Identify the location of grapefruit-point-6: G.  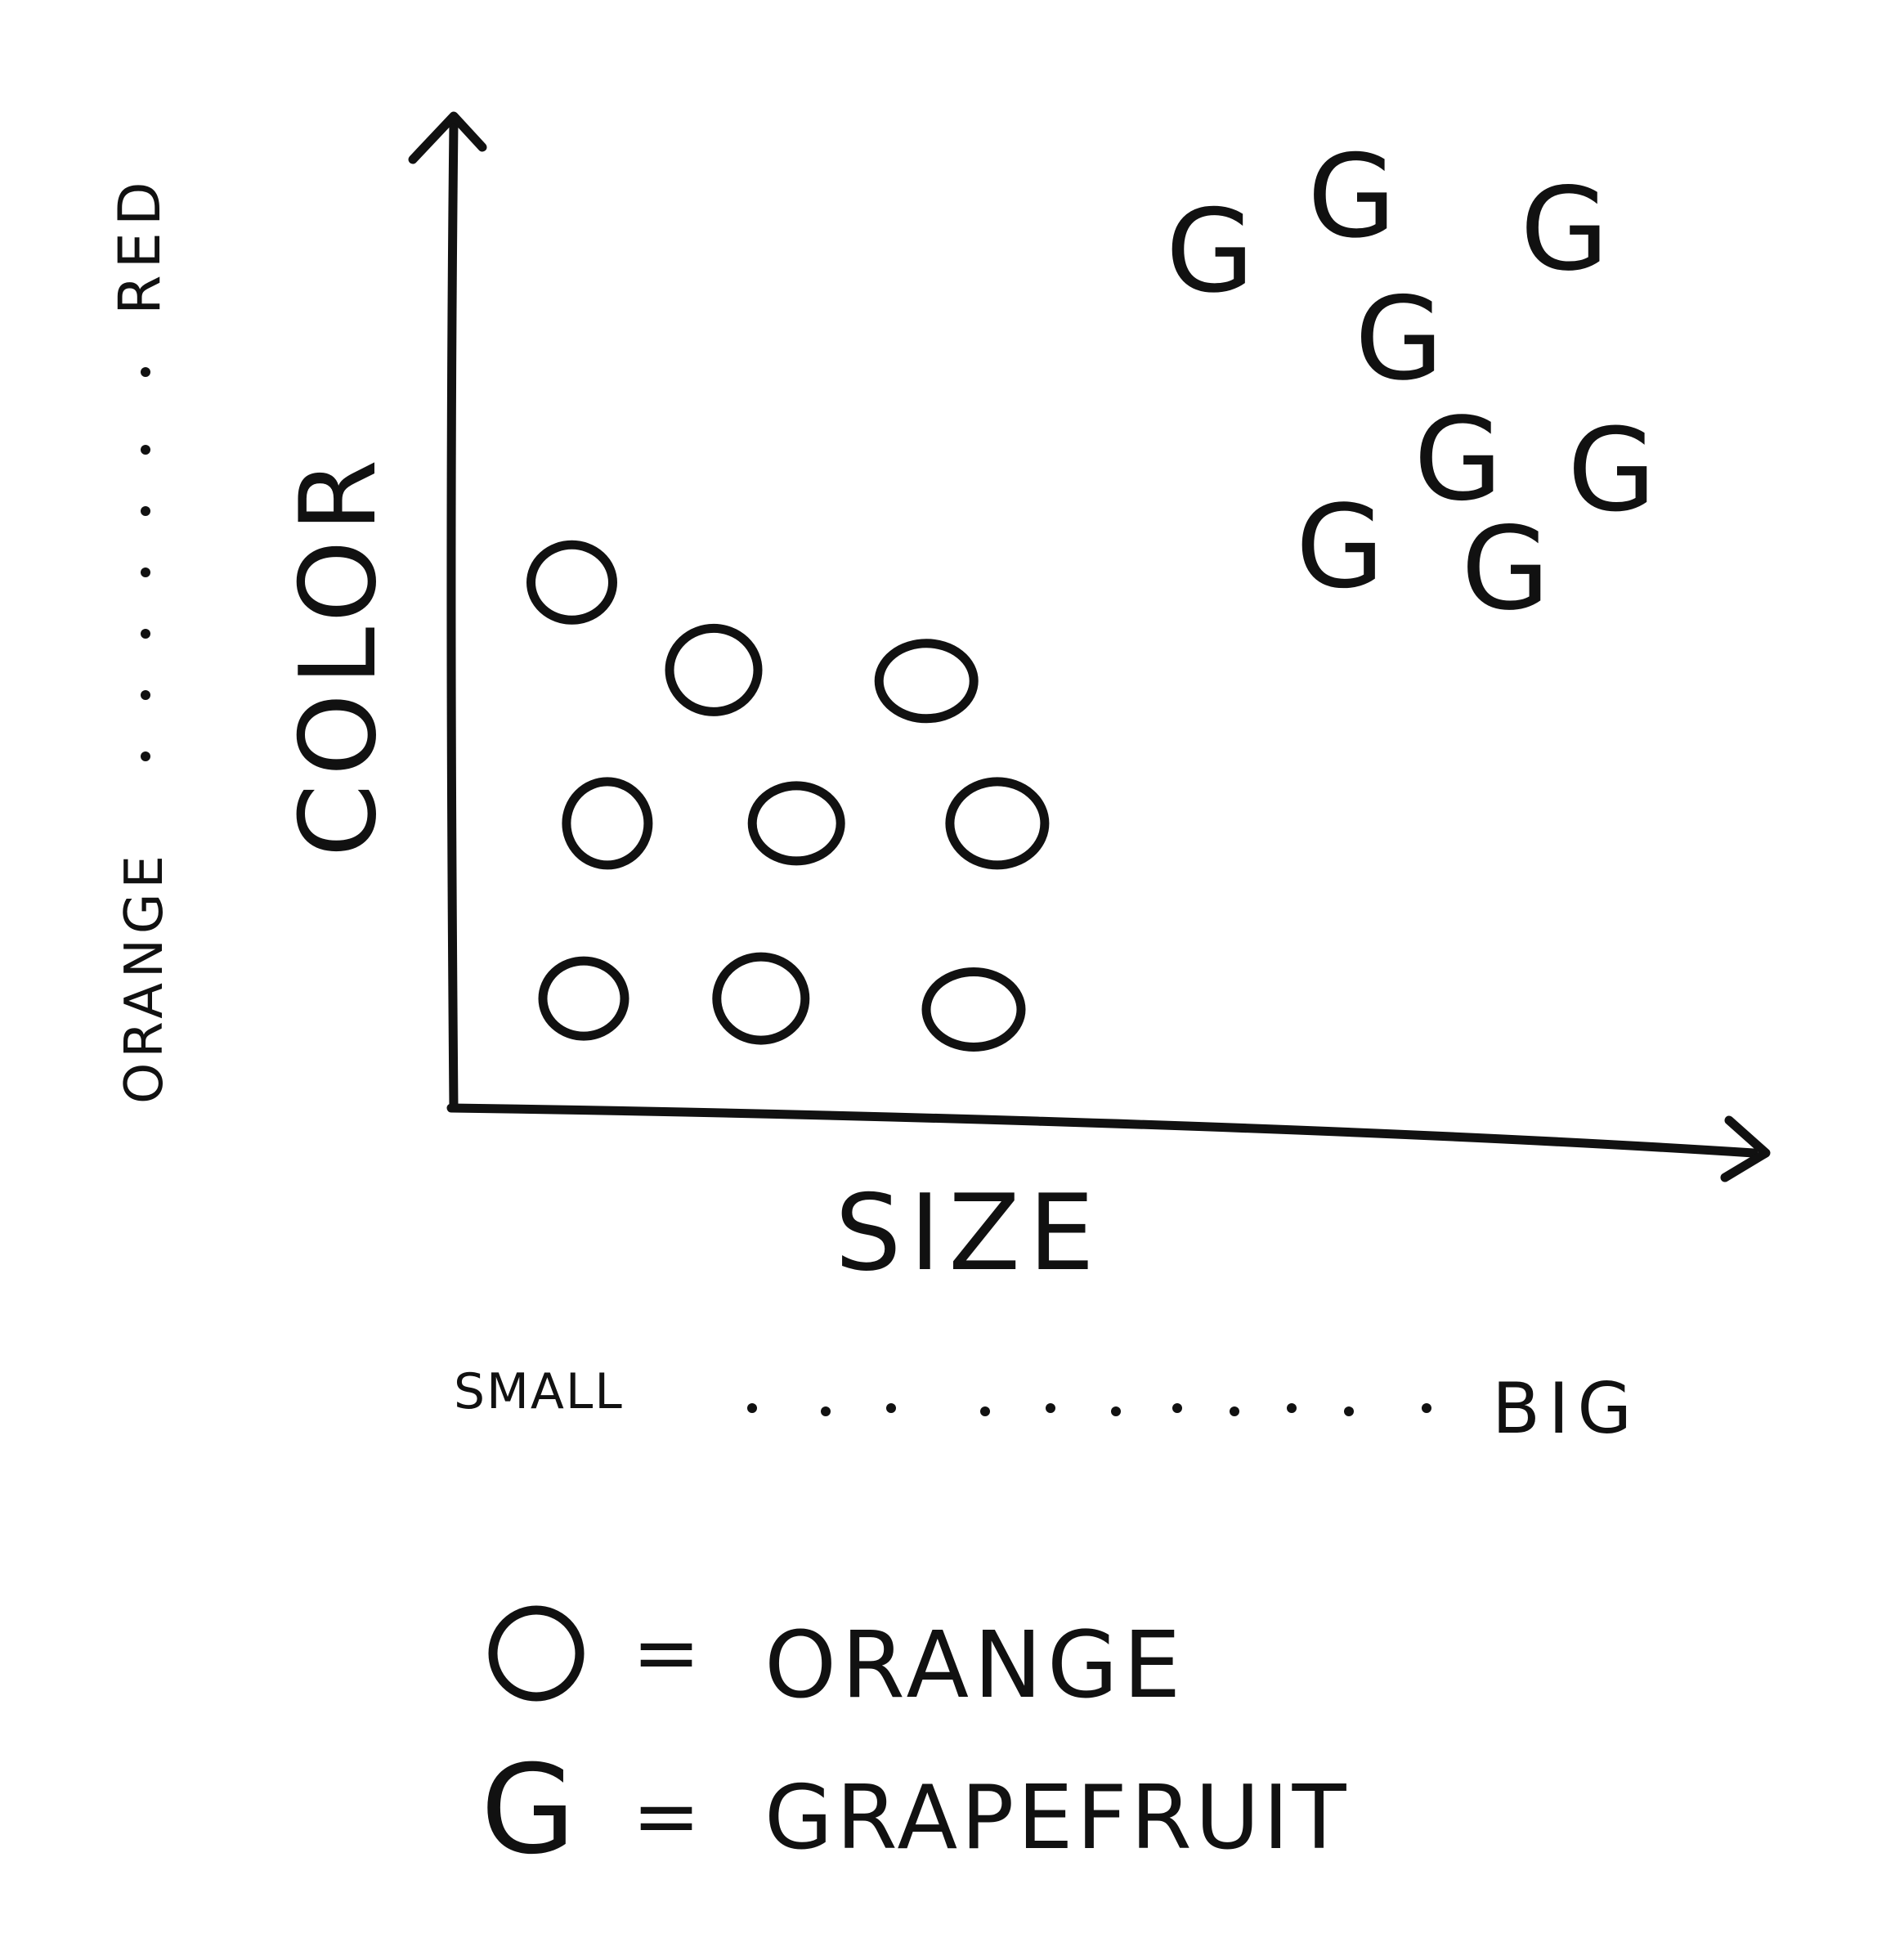
(1341, 547).